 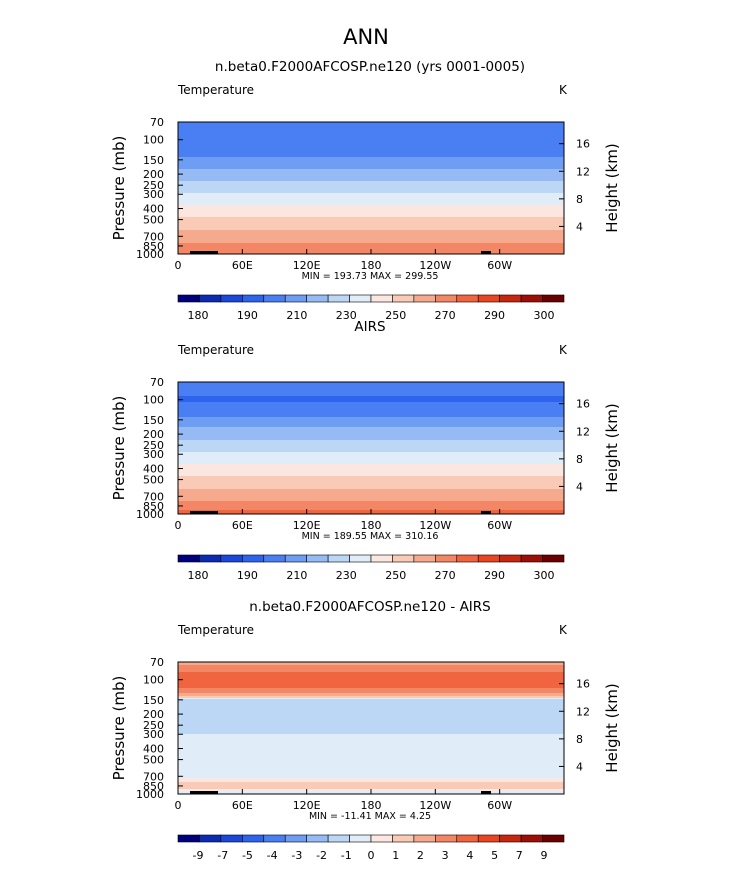 I want to click on colorbar-label: 0, so click(x=371, y=855).